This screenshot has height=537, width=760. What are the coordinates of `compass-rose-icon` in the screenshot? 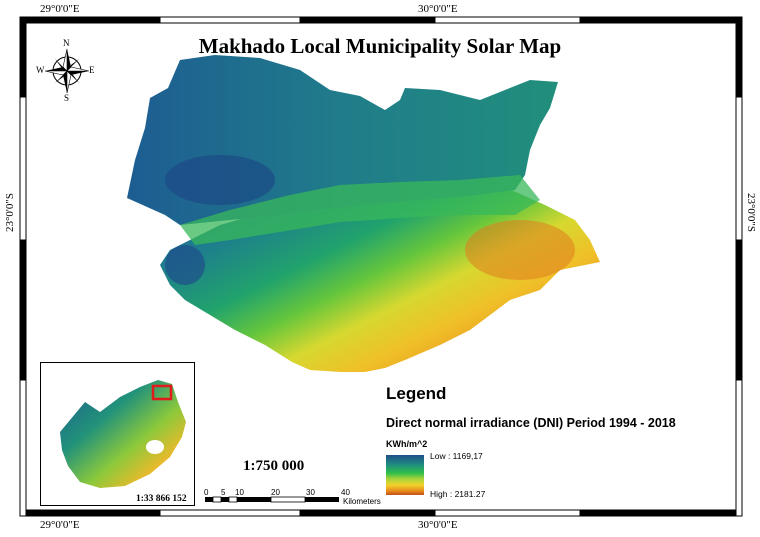 It's located at (67, 71).